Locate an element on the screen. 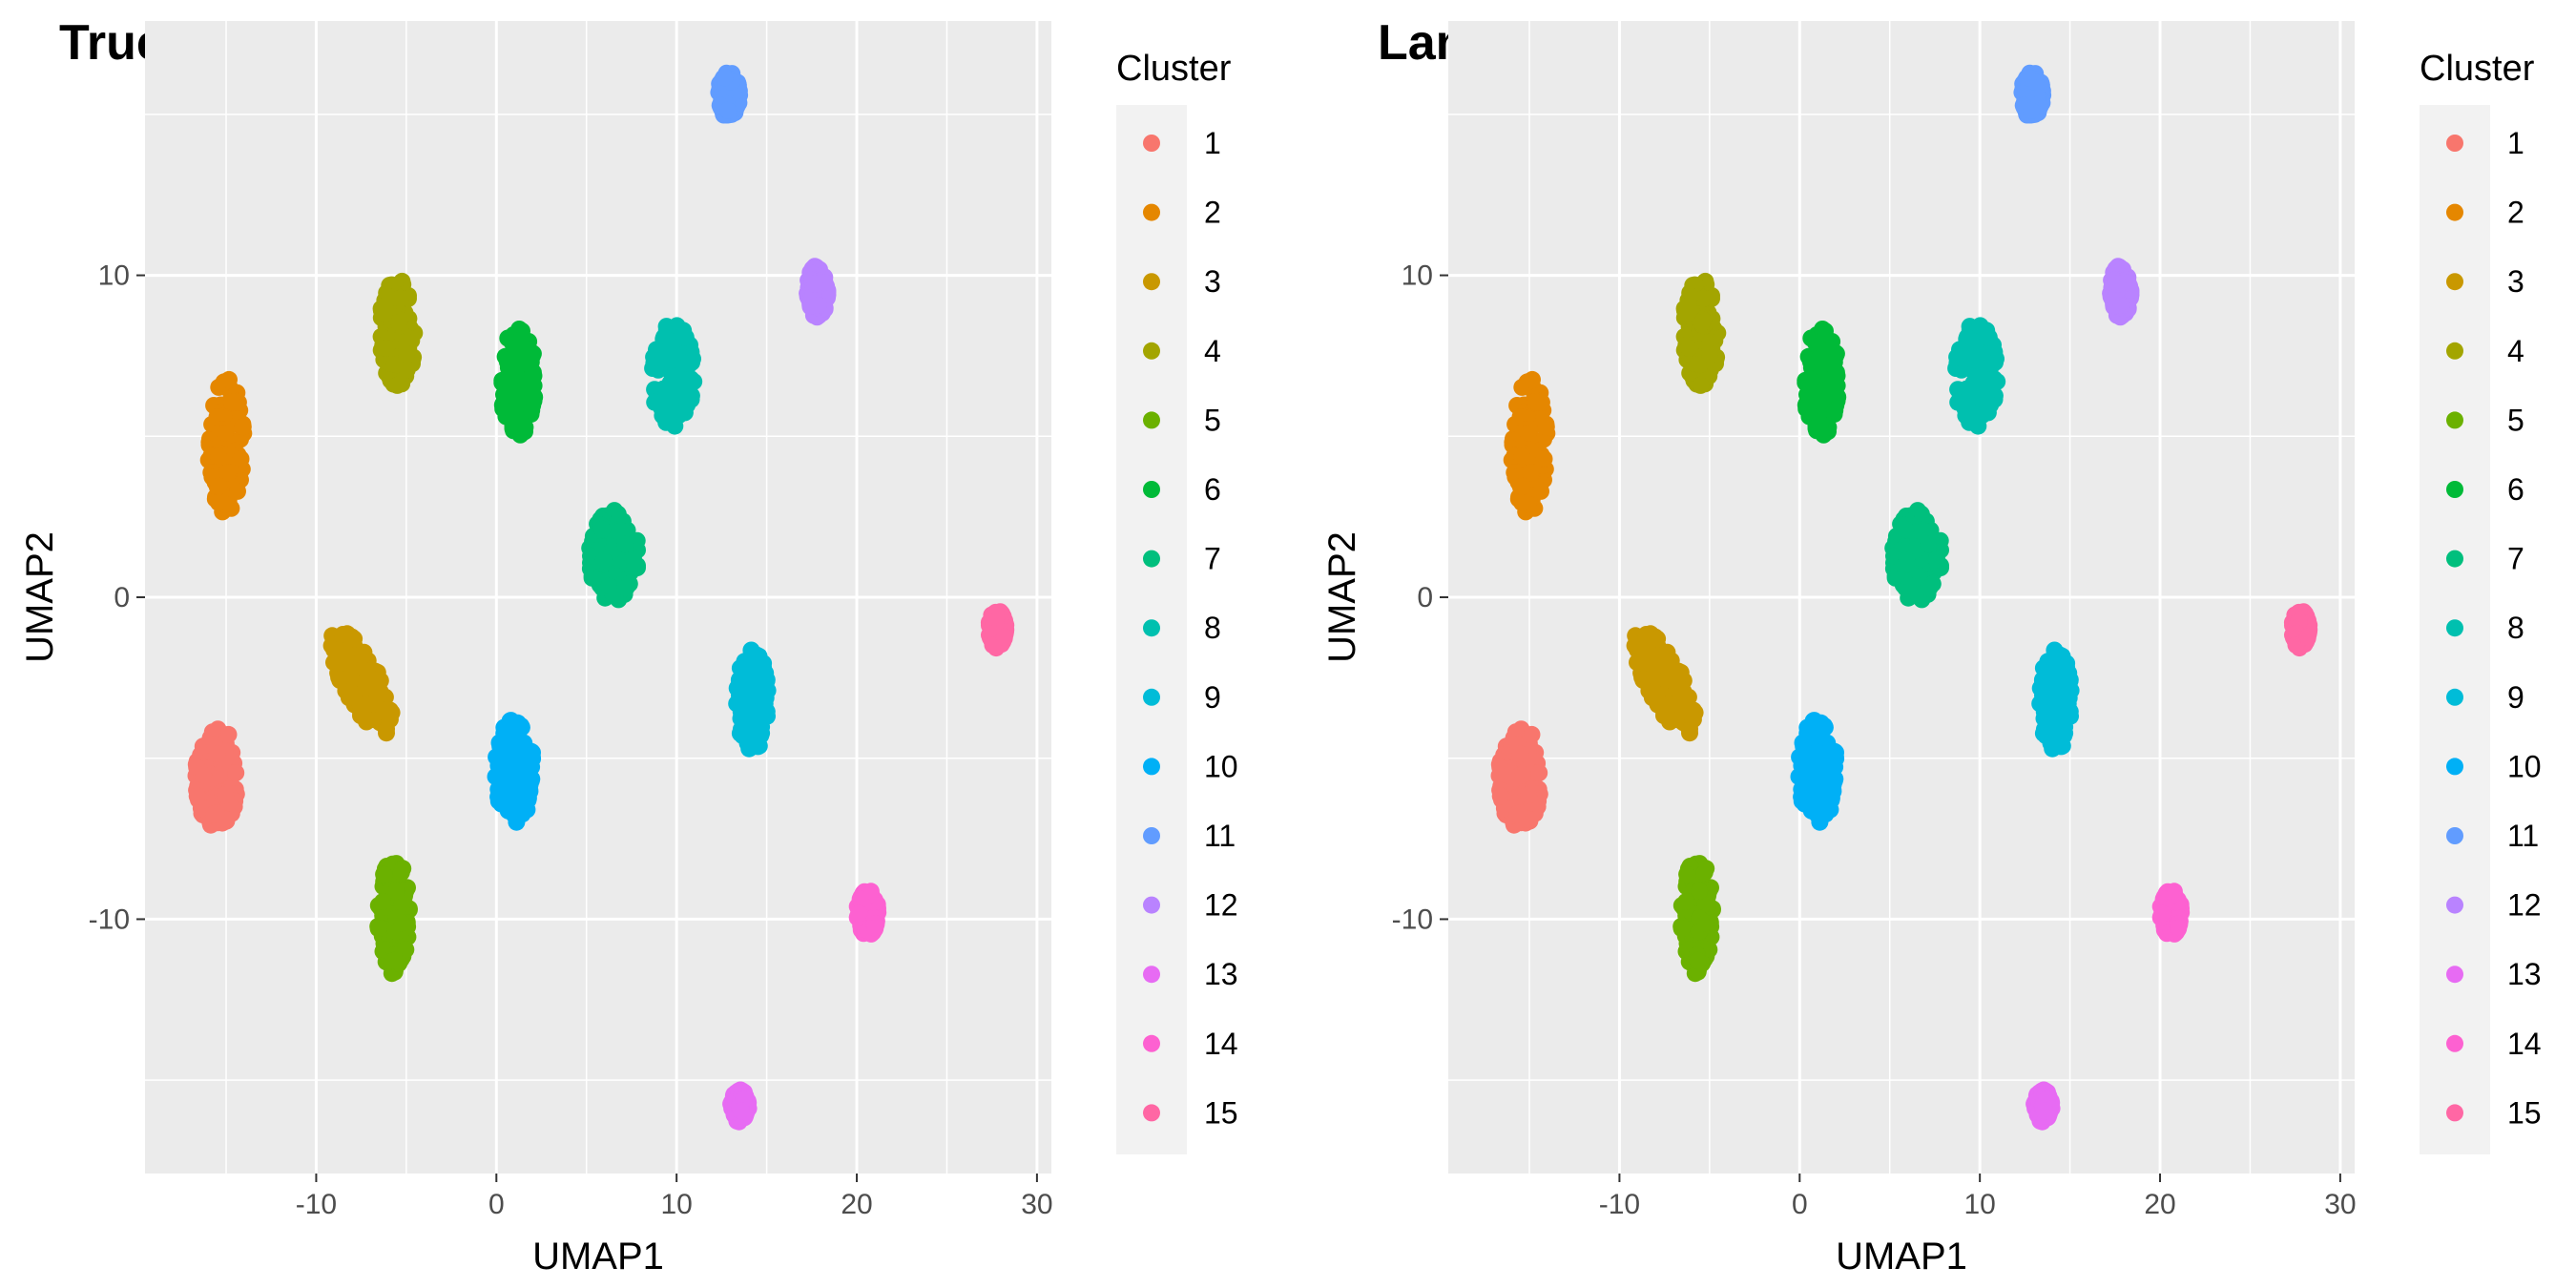  x-tick-label: 20 is located at coordinates (2159, 1204).